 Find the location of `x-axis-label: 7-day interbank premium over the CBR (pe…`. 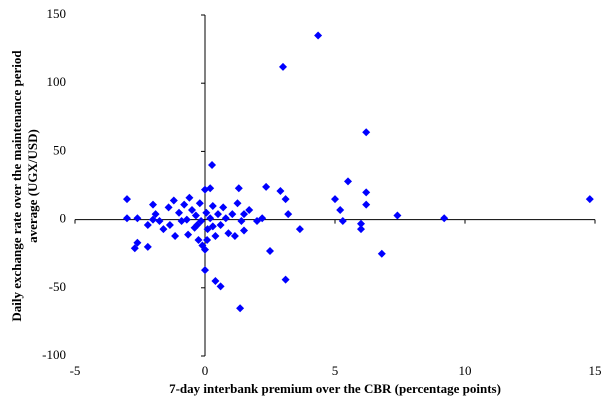

x-axis-label: 7-day interbank premium over the CBR (pe… is located at coordinates (335, 388).